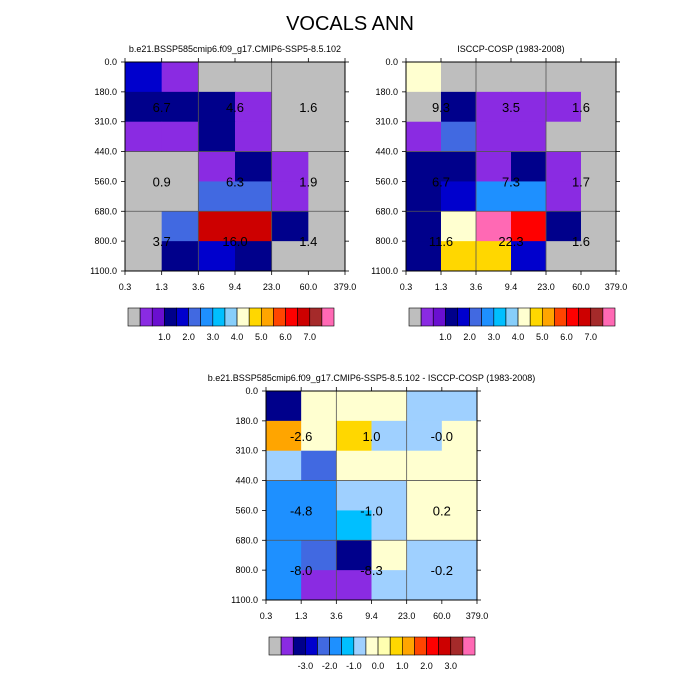  Describe the element at coordinates (308, 241) in the screenshot. I see `cell-value-label: 1.4` at that location.